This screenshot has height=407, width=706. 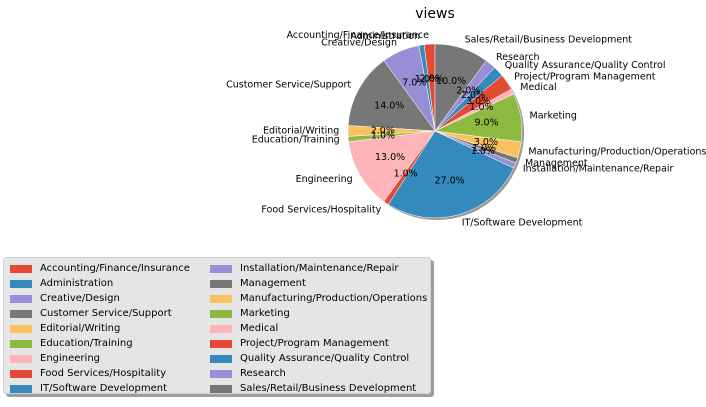 What do you see at coordinates (486, 142) in the screenshot?
I see `slice-pct-manufacturing-production-operations: 3.0%` at bounding box center [486, 142].